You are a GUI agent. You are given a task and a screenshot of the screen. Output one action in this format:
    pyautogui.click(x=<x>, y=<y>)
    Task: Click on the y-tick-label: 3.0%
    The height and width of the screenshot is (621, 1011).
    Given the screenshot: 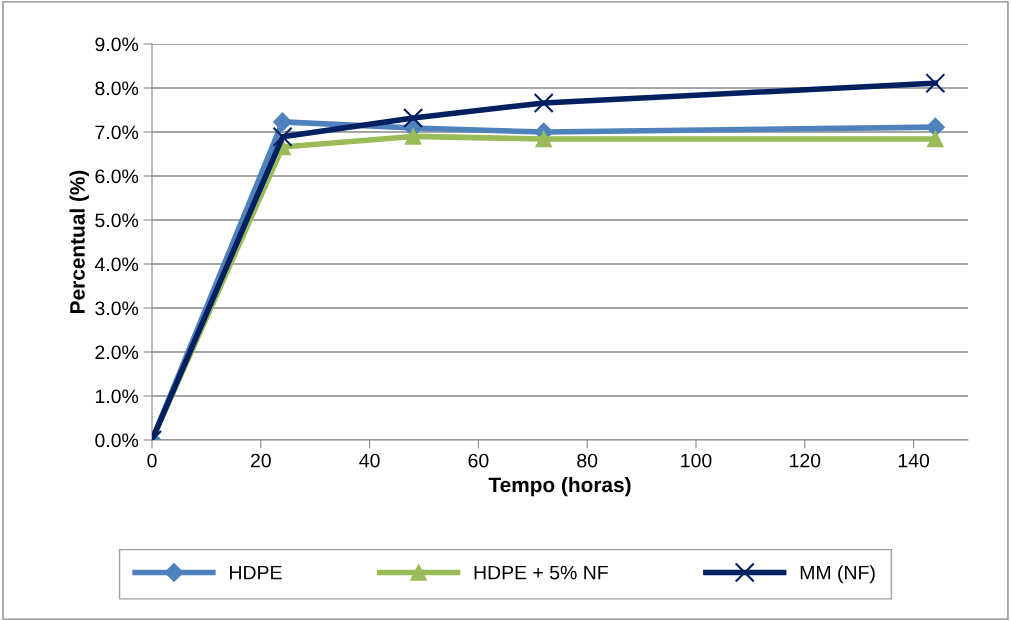 What is the action you would take?
    pyautogui.click(x=117, y=308)
    